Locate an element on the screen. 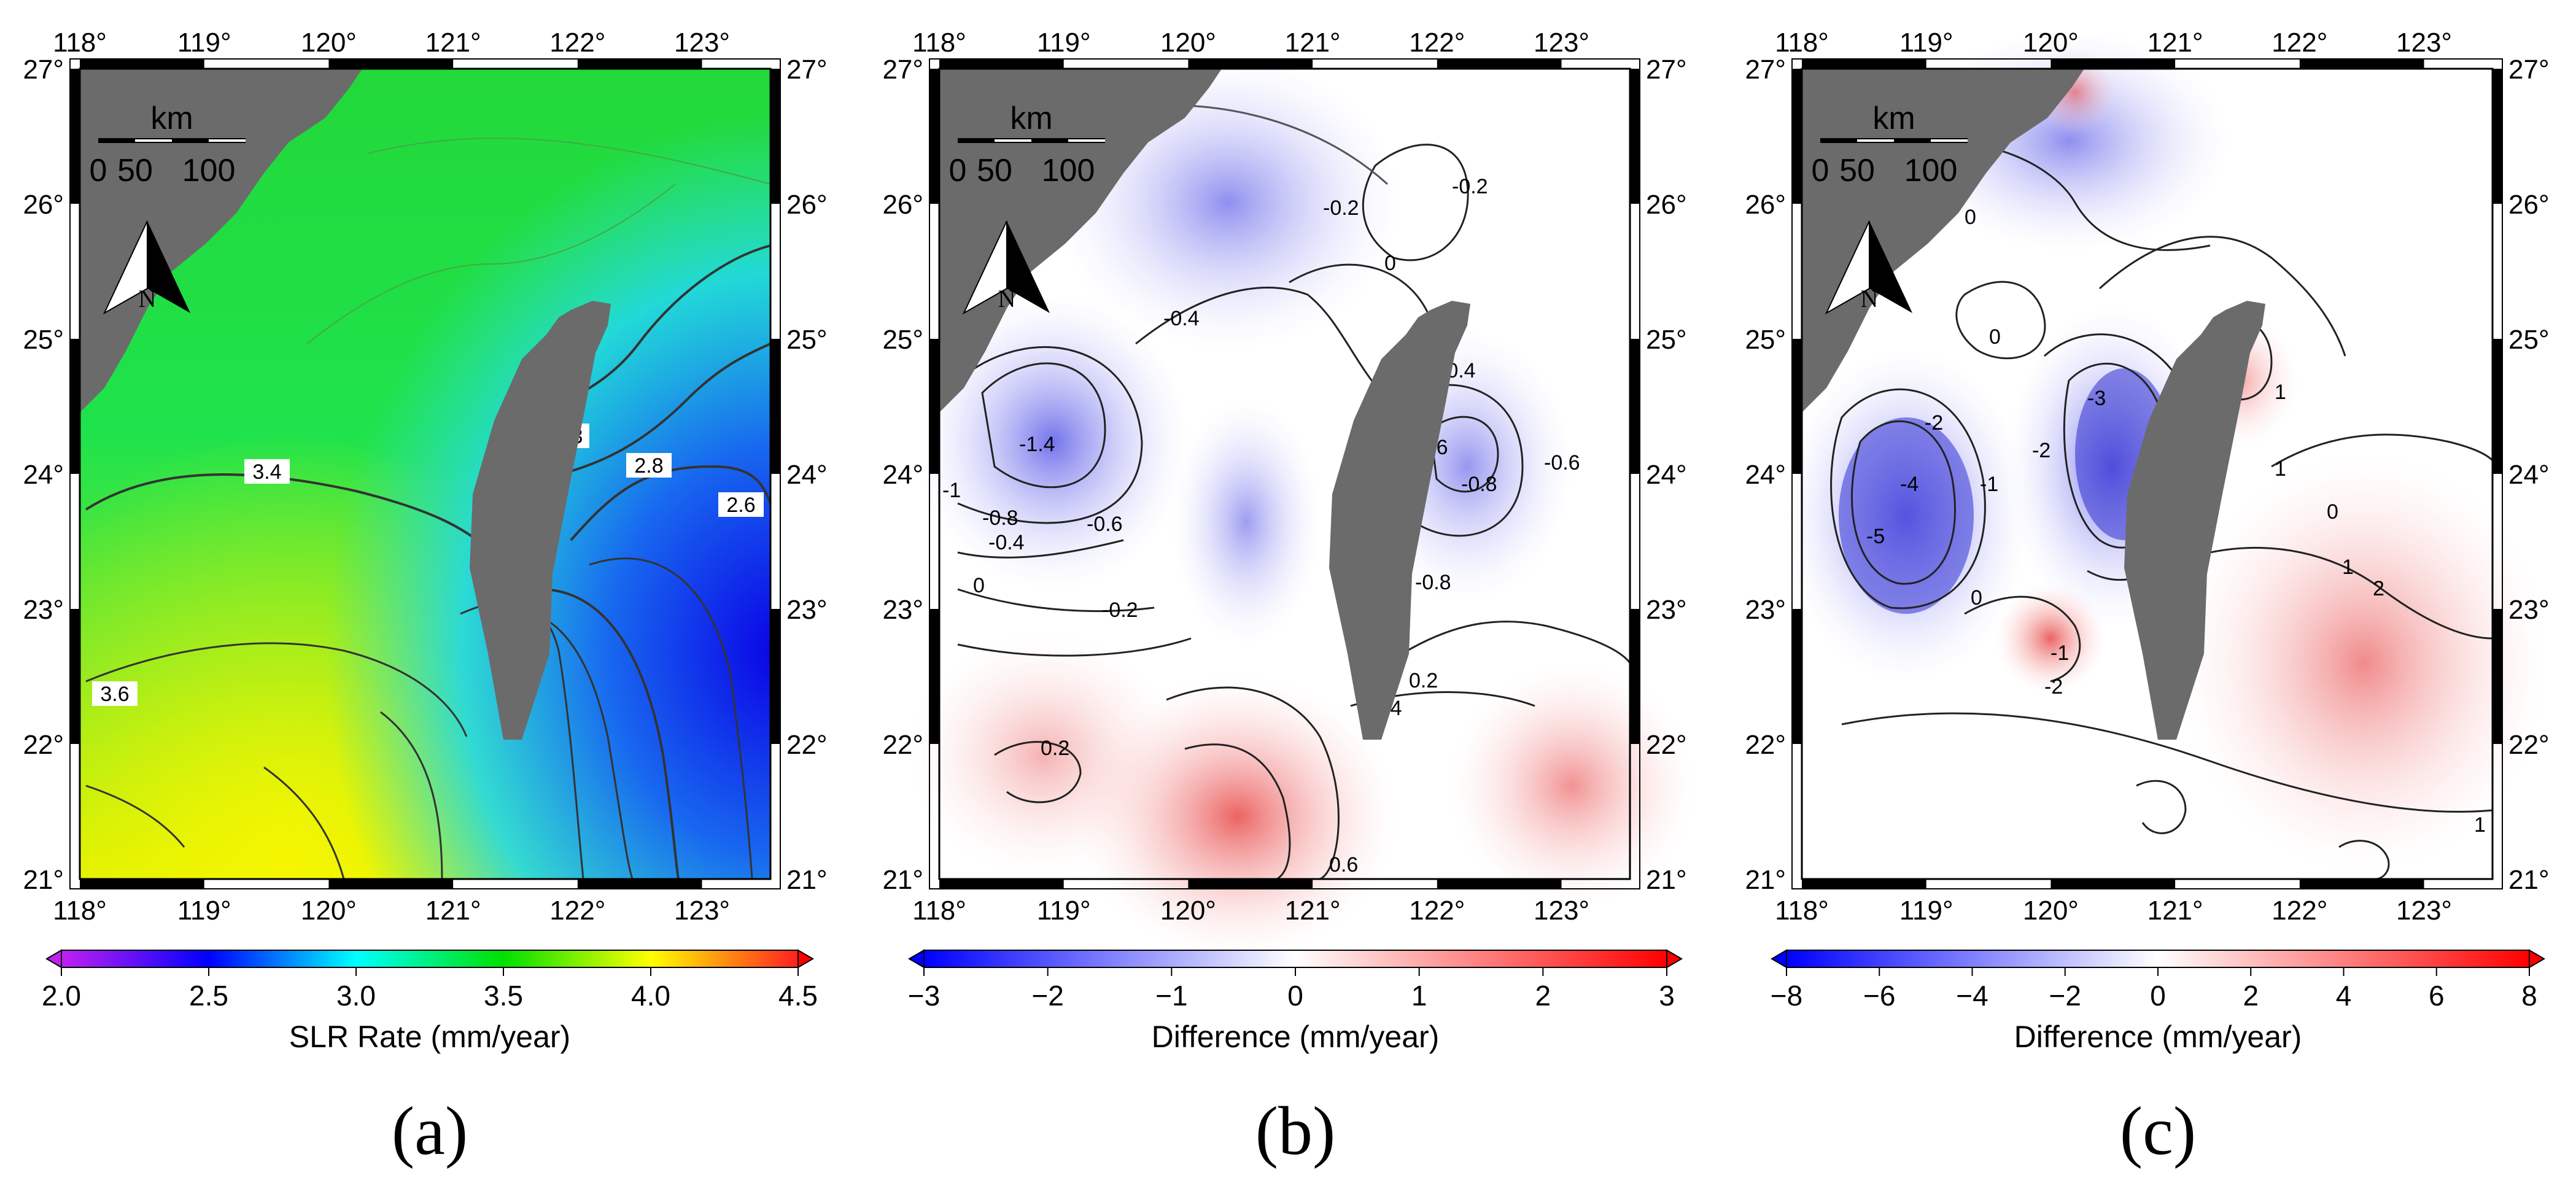  colorbar-tick-label: 4 is located at coordinates (2344, 996).